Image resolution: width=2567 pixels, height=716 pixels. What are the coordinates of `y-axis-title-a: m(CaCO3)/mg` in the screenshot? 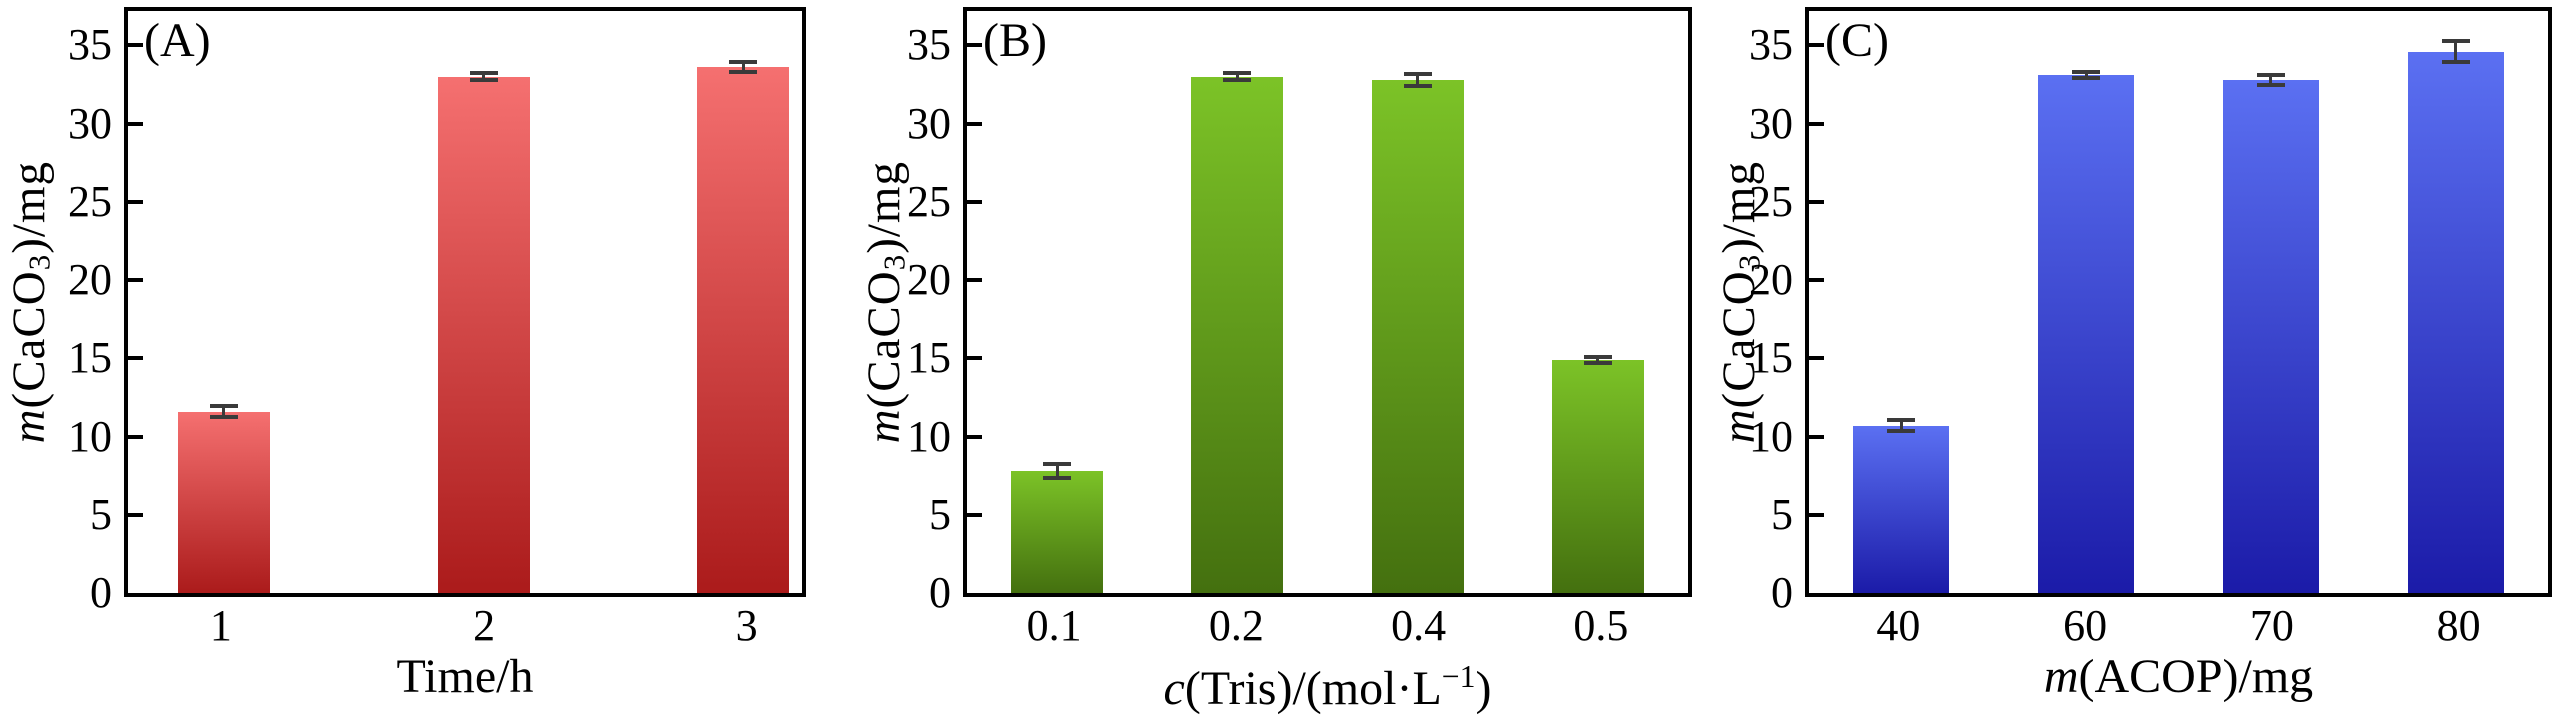 It's located at (29, 302).